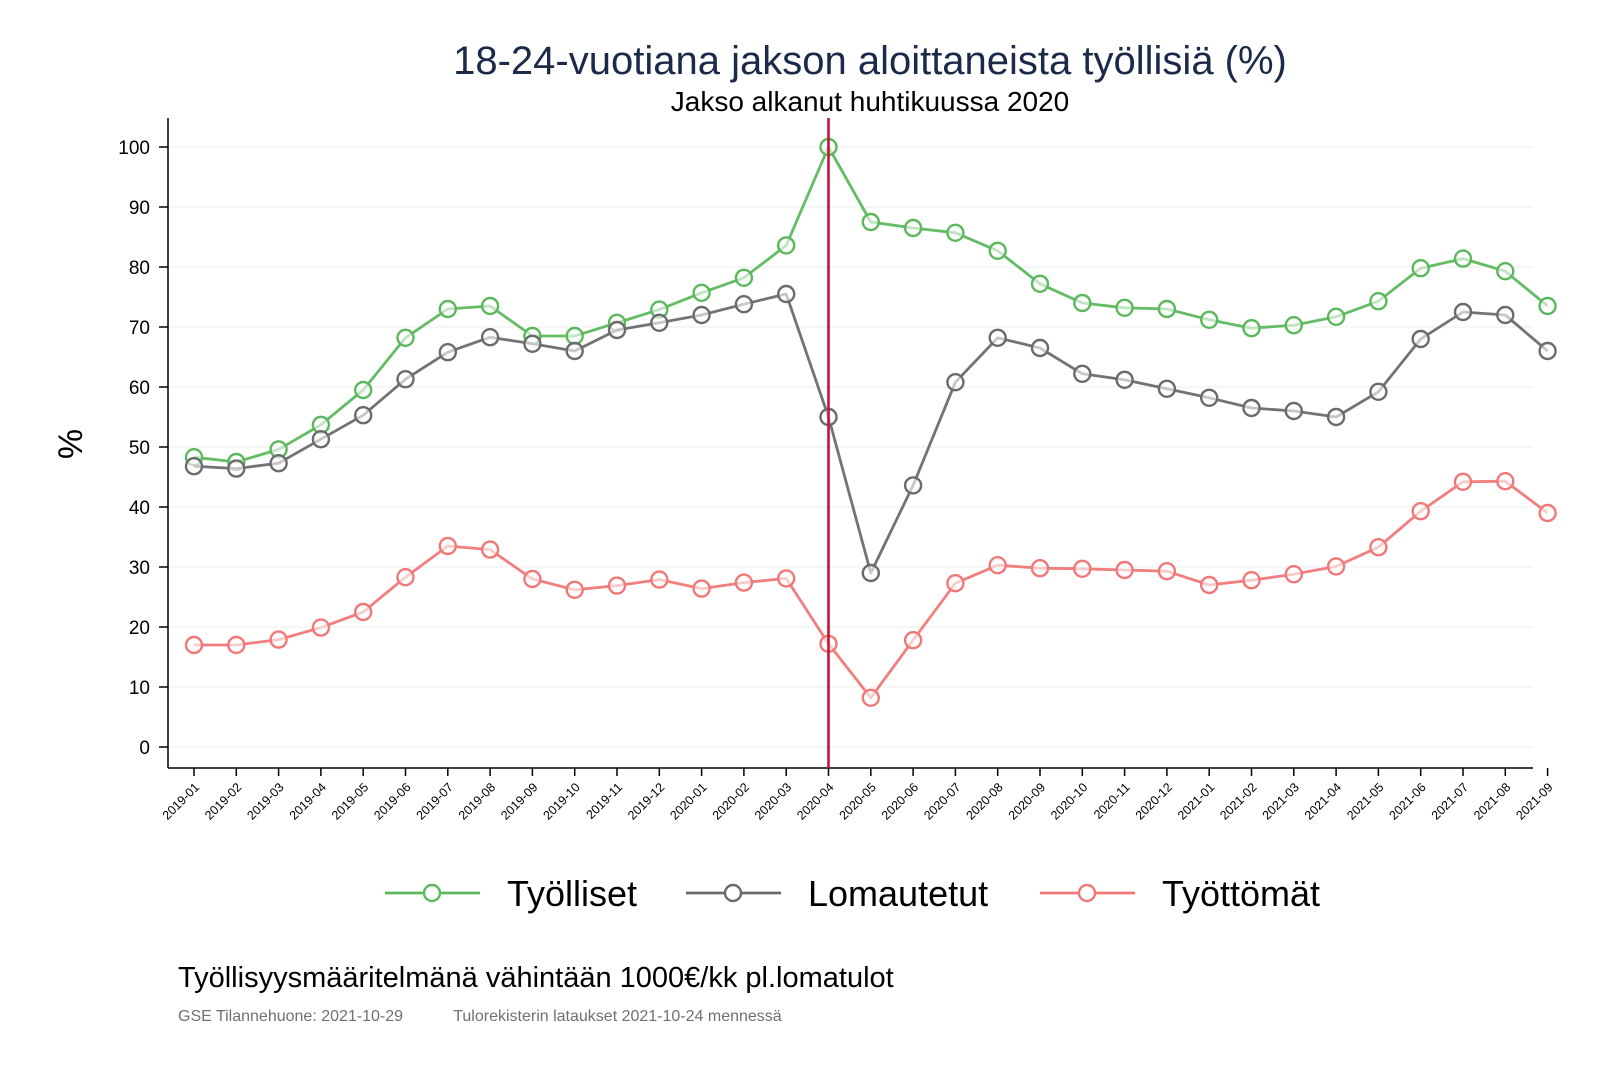  What do you see at coordinates (1154, 801) in the screenshot?
I see `x-tick-label: 2020-12` at bounding box center [1154, 801].